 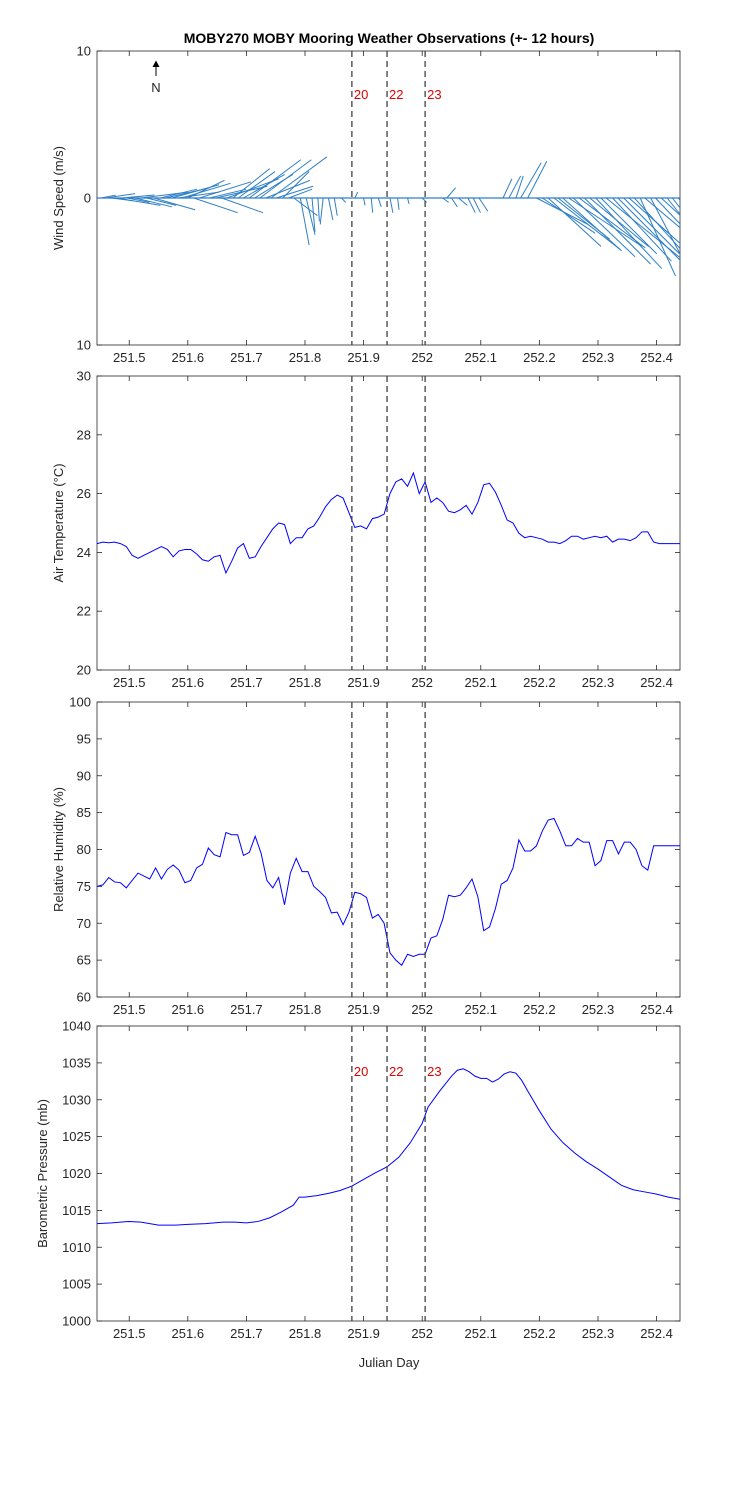 What do you see at coordinates (84, 670) in the screenshot?
I see `air-temp-ytick-label: 20` at bounding box center [84, 670].